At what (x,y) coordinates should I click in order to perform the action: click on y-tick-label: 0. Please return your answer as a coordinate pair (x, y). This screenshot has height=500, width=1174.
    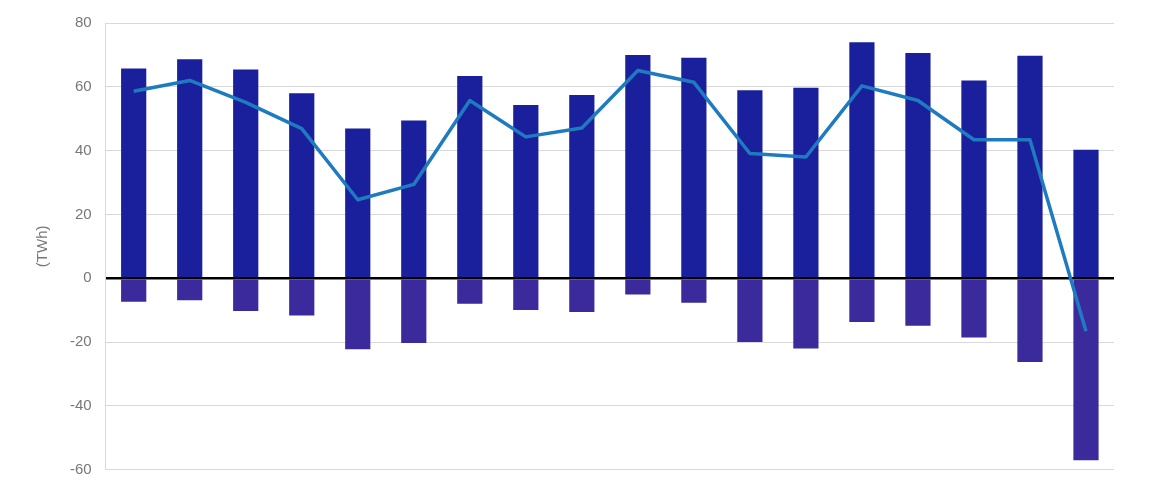
    Looking at the image, I should click on (87, 277).